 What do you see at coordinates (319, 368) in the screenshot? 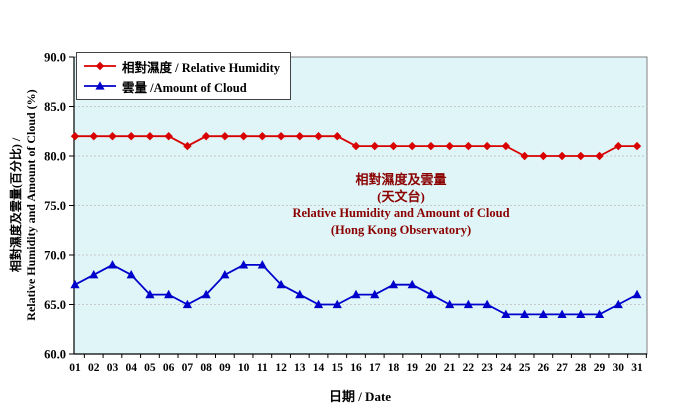
I see `x-tick-label: 14` at bounding box center [319, 368].